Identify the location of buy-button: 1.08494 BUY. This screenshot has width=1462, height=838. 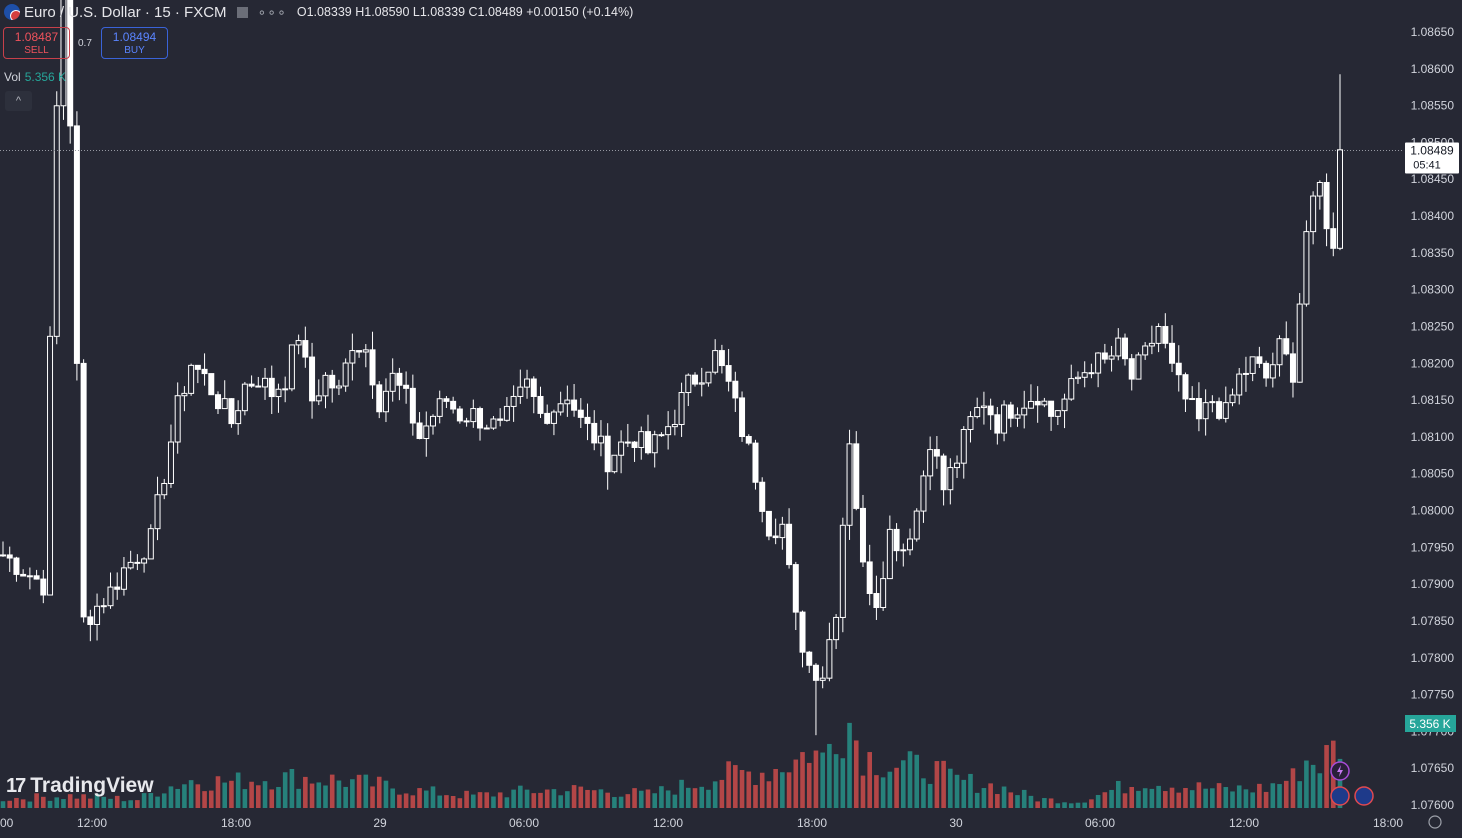
(134, 43).